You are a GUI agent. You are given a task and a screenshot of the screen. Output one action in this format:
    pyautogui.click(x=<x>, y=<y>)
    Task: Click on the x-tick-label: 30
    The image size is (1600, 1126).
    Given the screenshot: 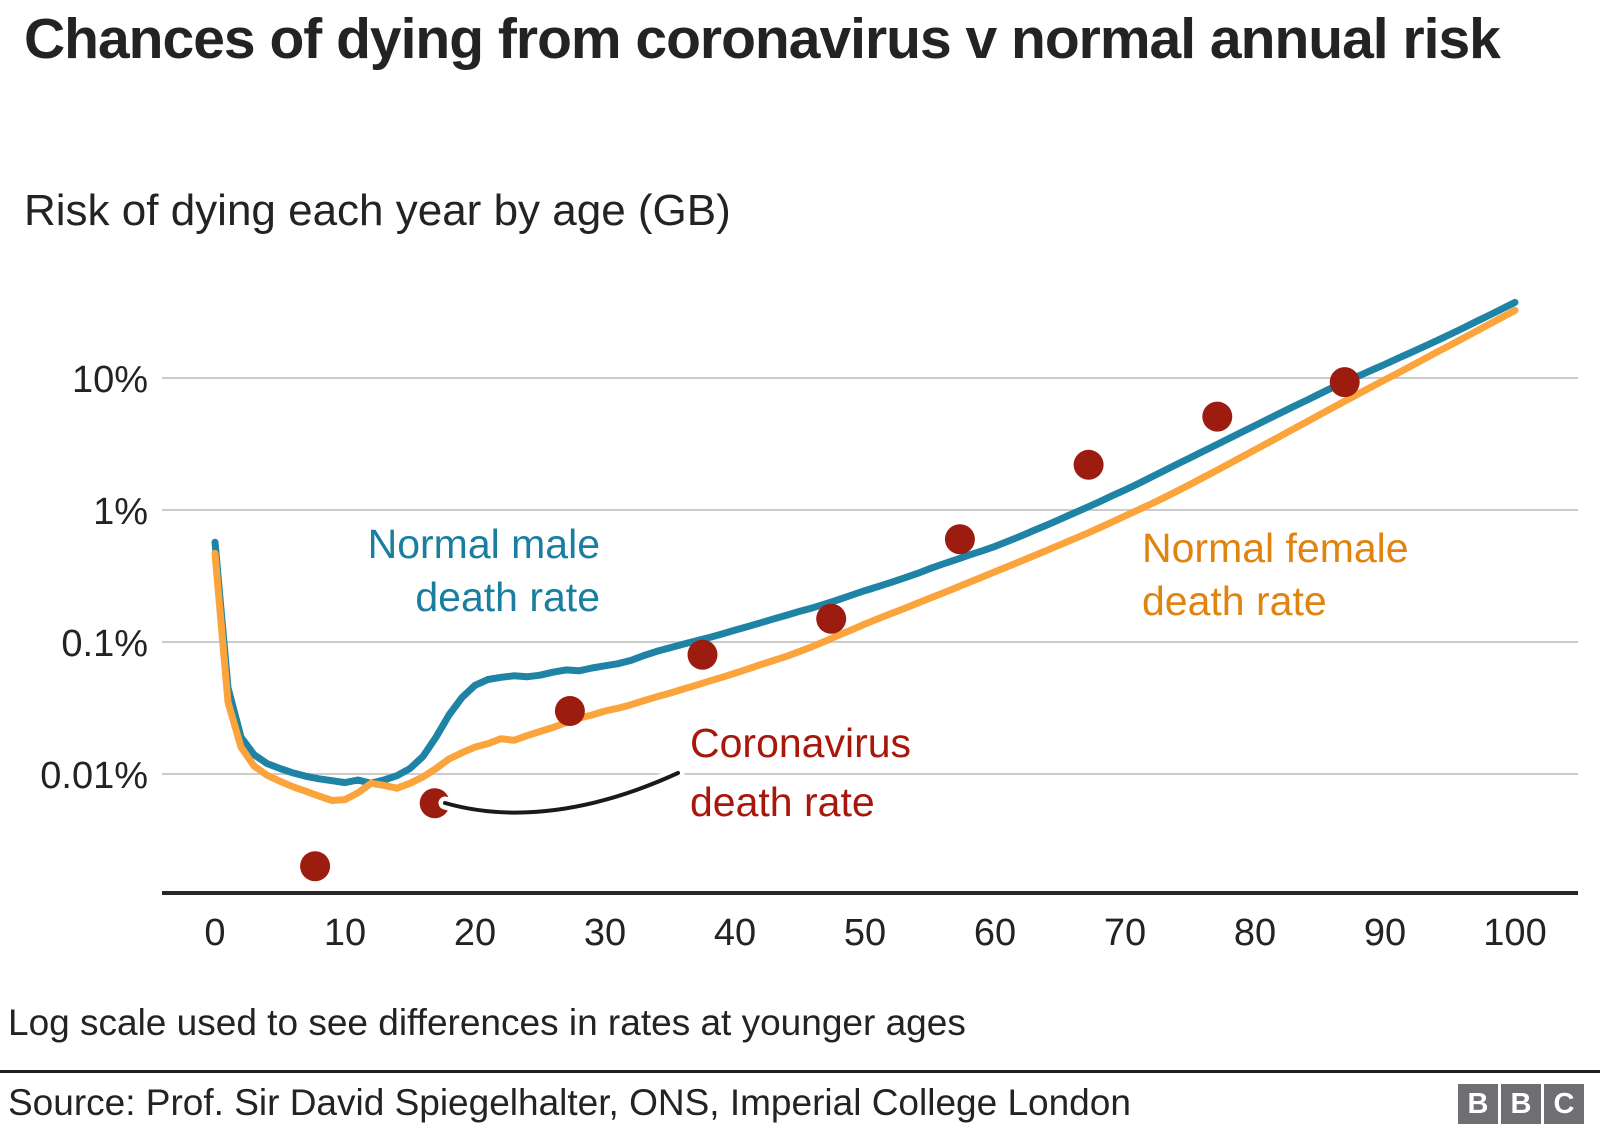 What is the action you would take?
    pyautogui.click(x=605, y=933)
    